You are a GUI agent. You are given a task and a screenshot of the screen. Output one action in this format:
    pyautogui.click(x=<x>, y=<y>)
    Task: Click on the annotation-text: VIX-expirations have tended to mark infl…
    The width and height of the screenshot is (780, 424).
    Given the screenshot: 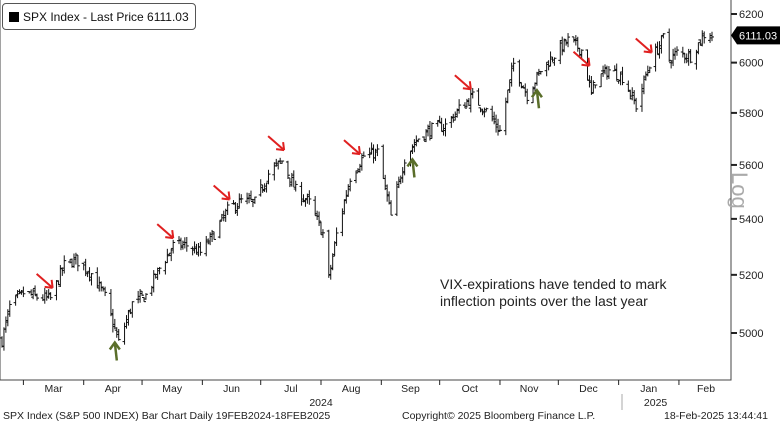 What is the action you would take?
    pyautogui.click(x=553, y=293)
    